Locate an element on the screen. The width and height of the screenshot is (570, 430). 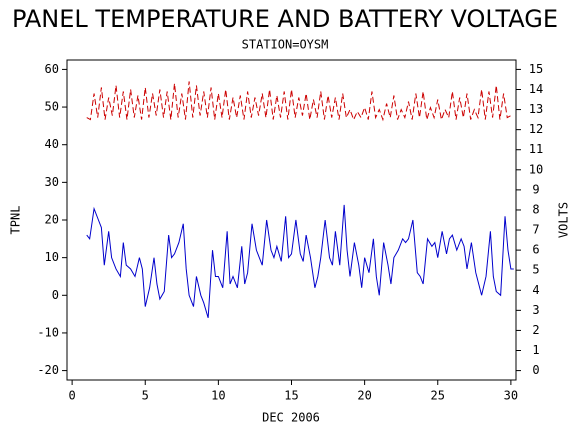
y2-tick-label: 1 is located at coordinates (535, 350).